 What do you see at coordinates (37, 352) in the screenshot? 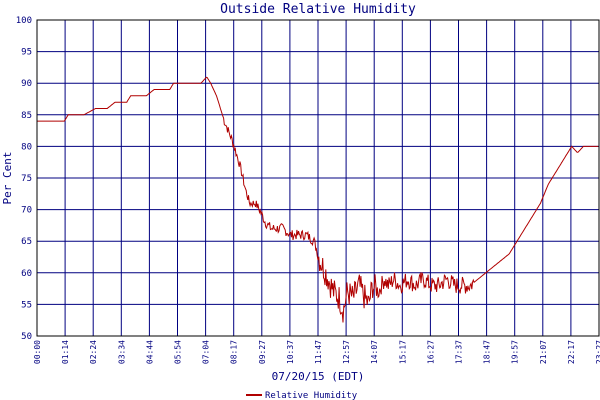
I see `x-tick-label: 00:00` at bounding box center [37, 352].